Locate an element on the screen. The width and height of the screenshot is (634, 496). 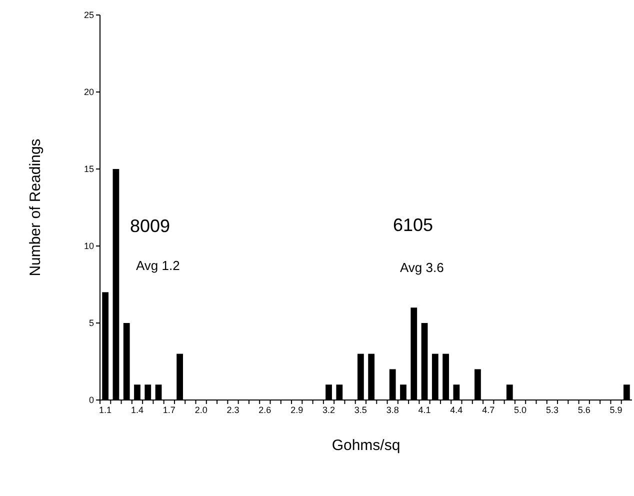
x-tick-label: 3.2 is located at coordinates (329, 410).